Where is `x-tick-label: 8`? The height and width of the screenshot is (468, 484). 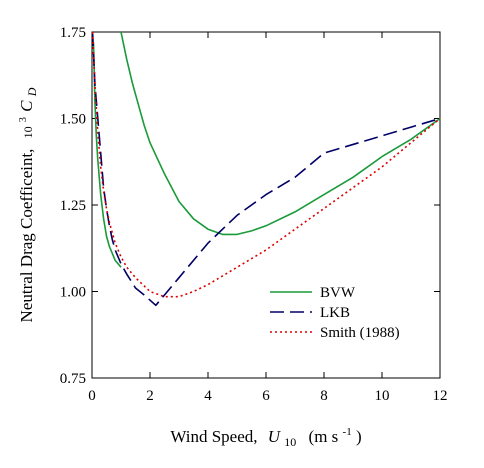 x-tick-label: 8 is located at coordinates (324, 396).